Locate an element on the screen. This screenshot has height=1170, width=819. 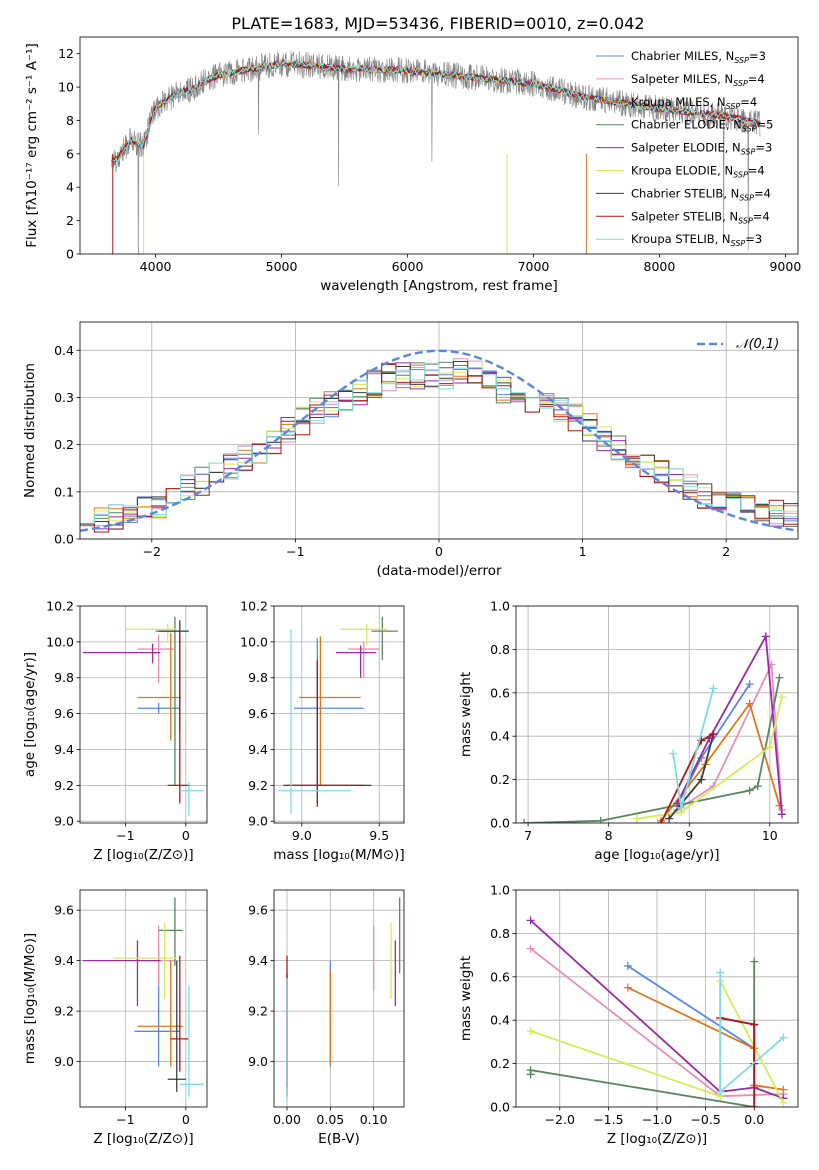
x-tick-label: 9000 is located at coordinates (785, 266).